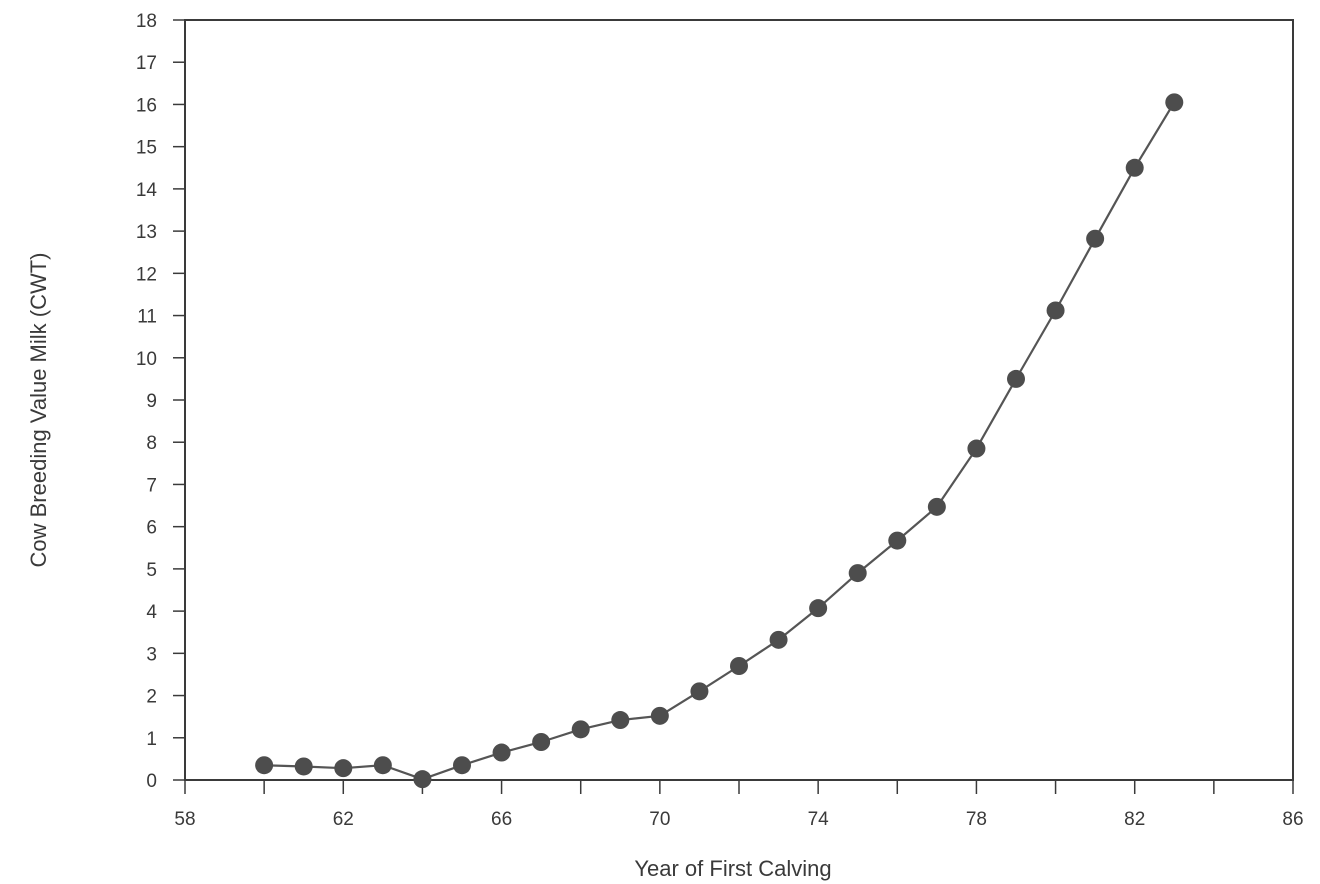 The image size is (1320, 884). What do you see at coordinates (151, 401) in the screenshot?
I see `y-tick-label: 9` at bounding box center [151, 401].